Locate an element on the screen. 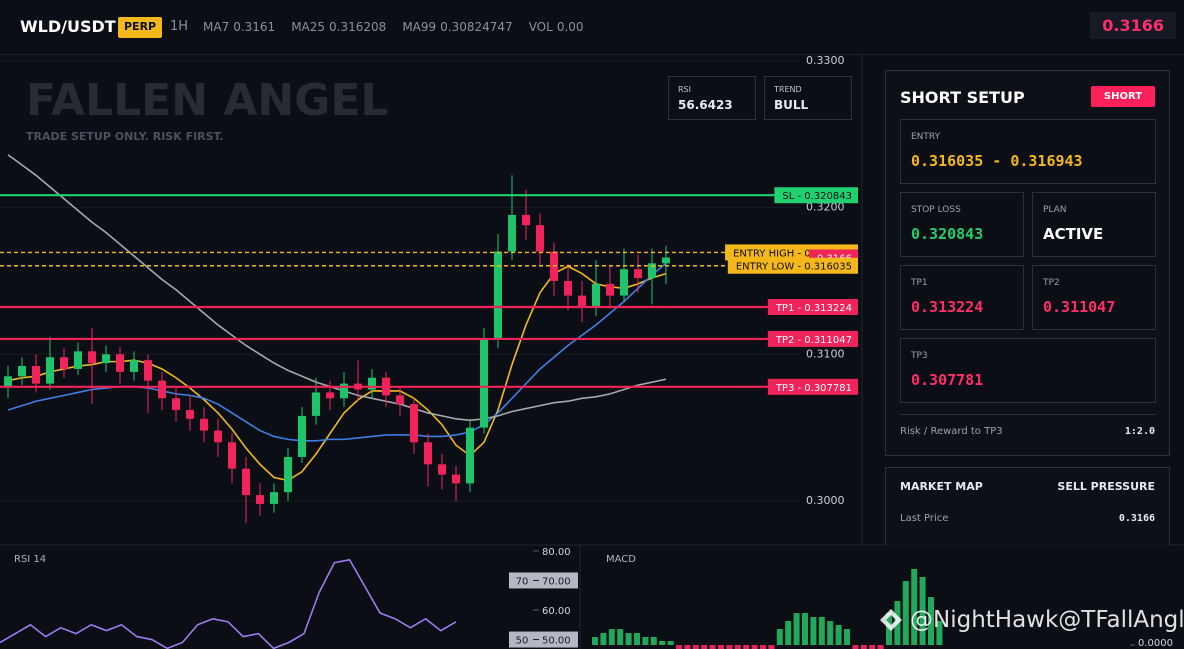 The width and height of the screenshot is (1184, 649). tp-label: TP2 is located at coordinates (1051, 283).